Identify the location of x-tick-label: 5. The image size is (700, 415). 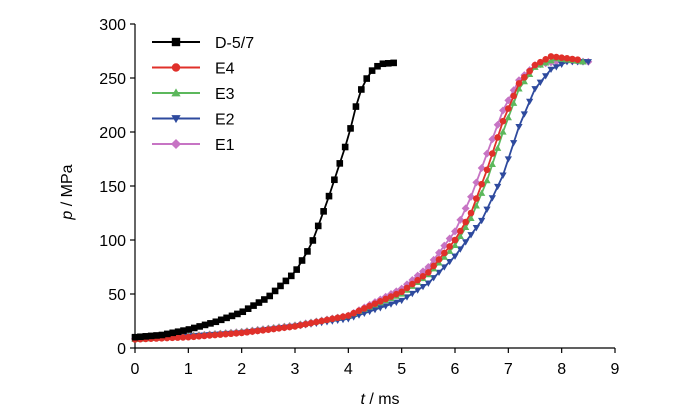
(401, 369).